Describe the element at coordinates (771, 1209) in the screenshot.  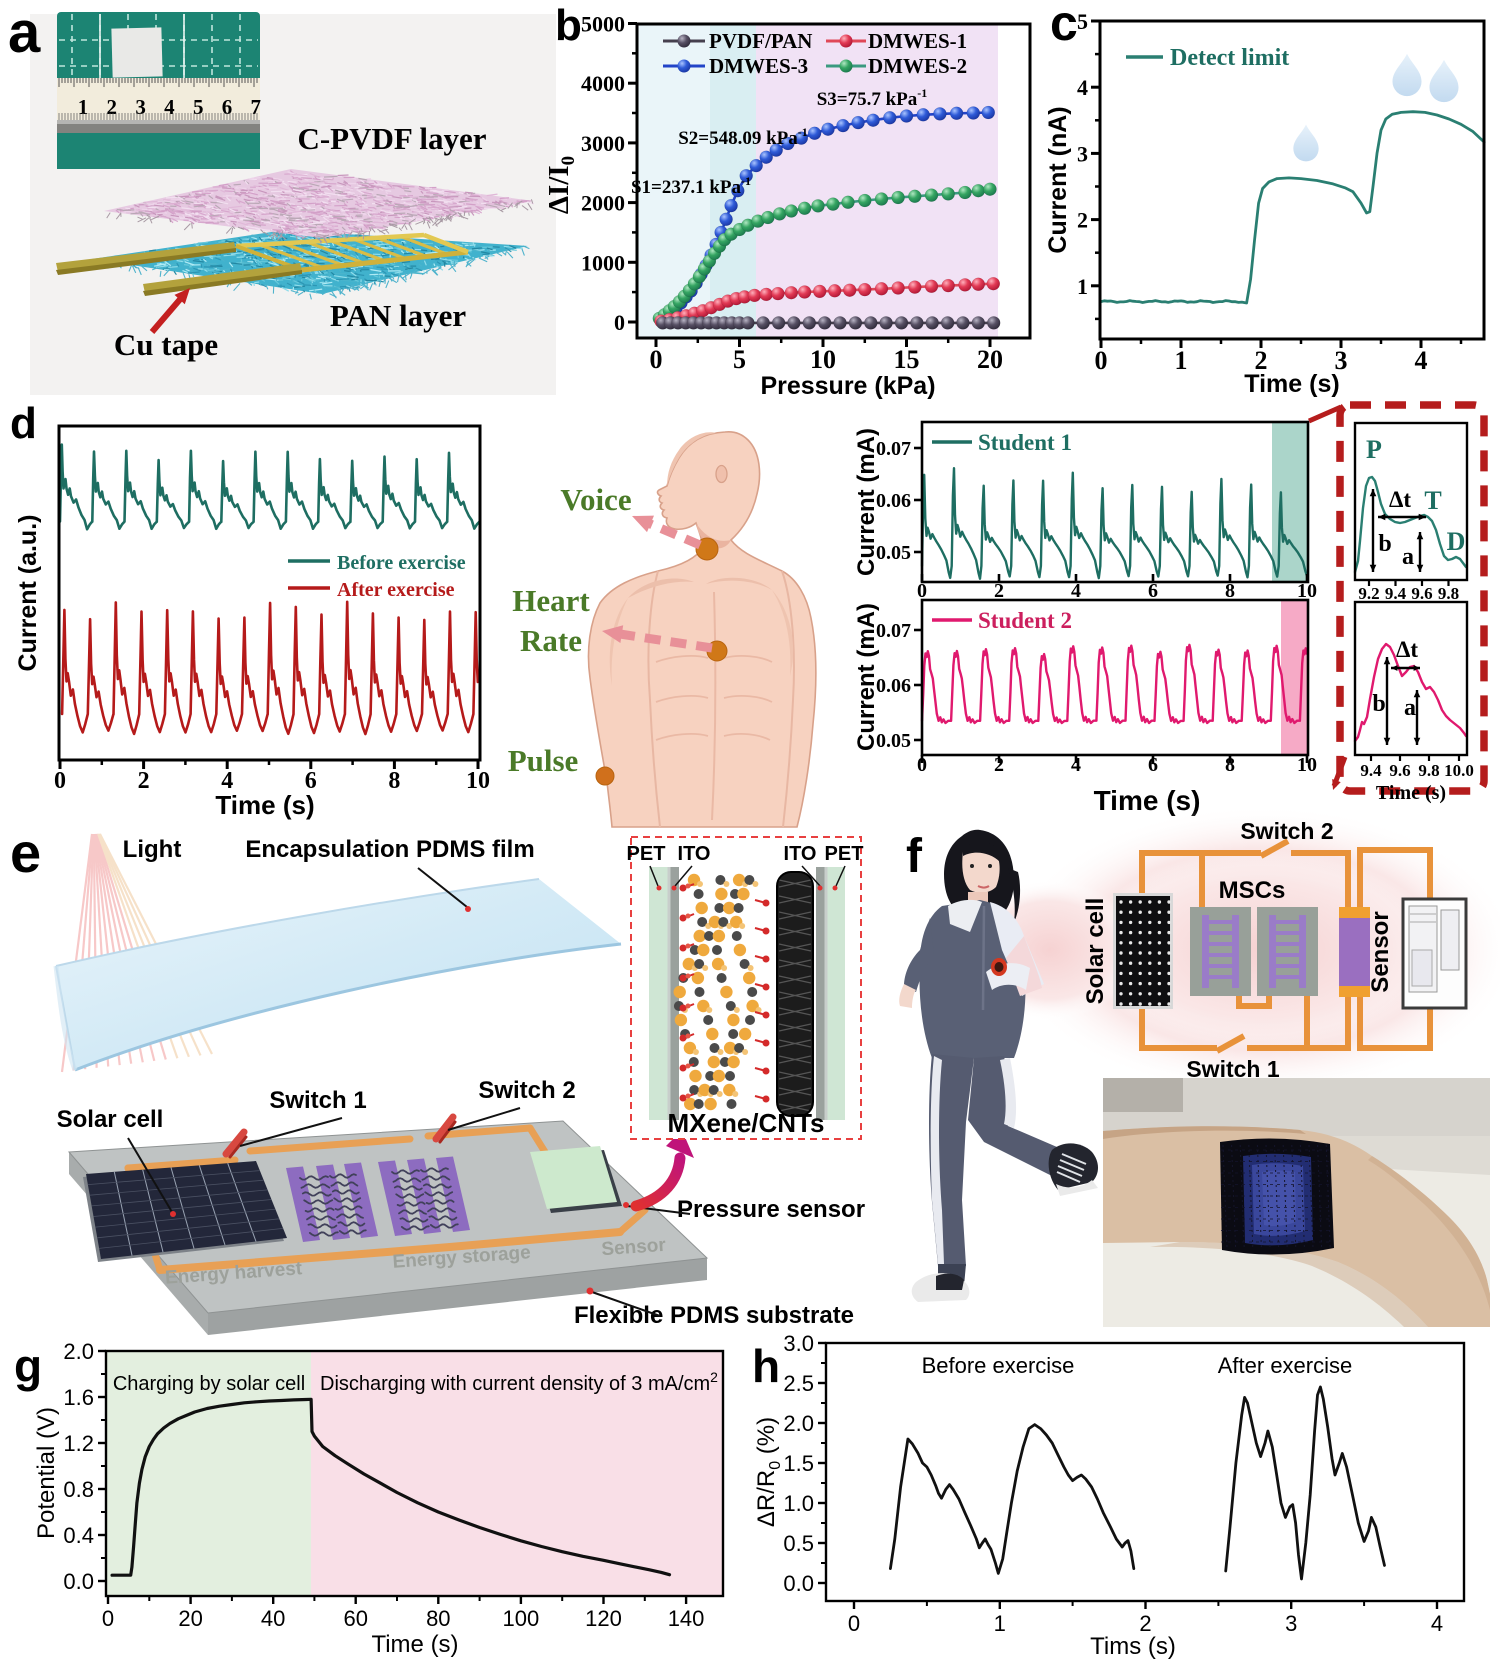
I see `svg-text: Pressure sensor` at that location.